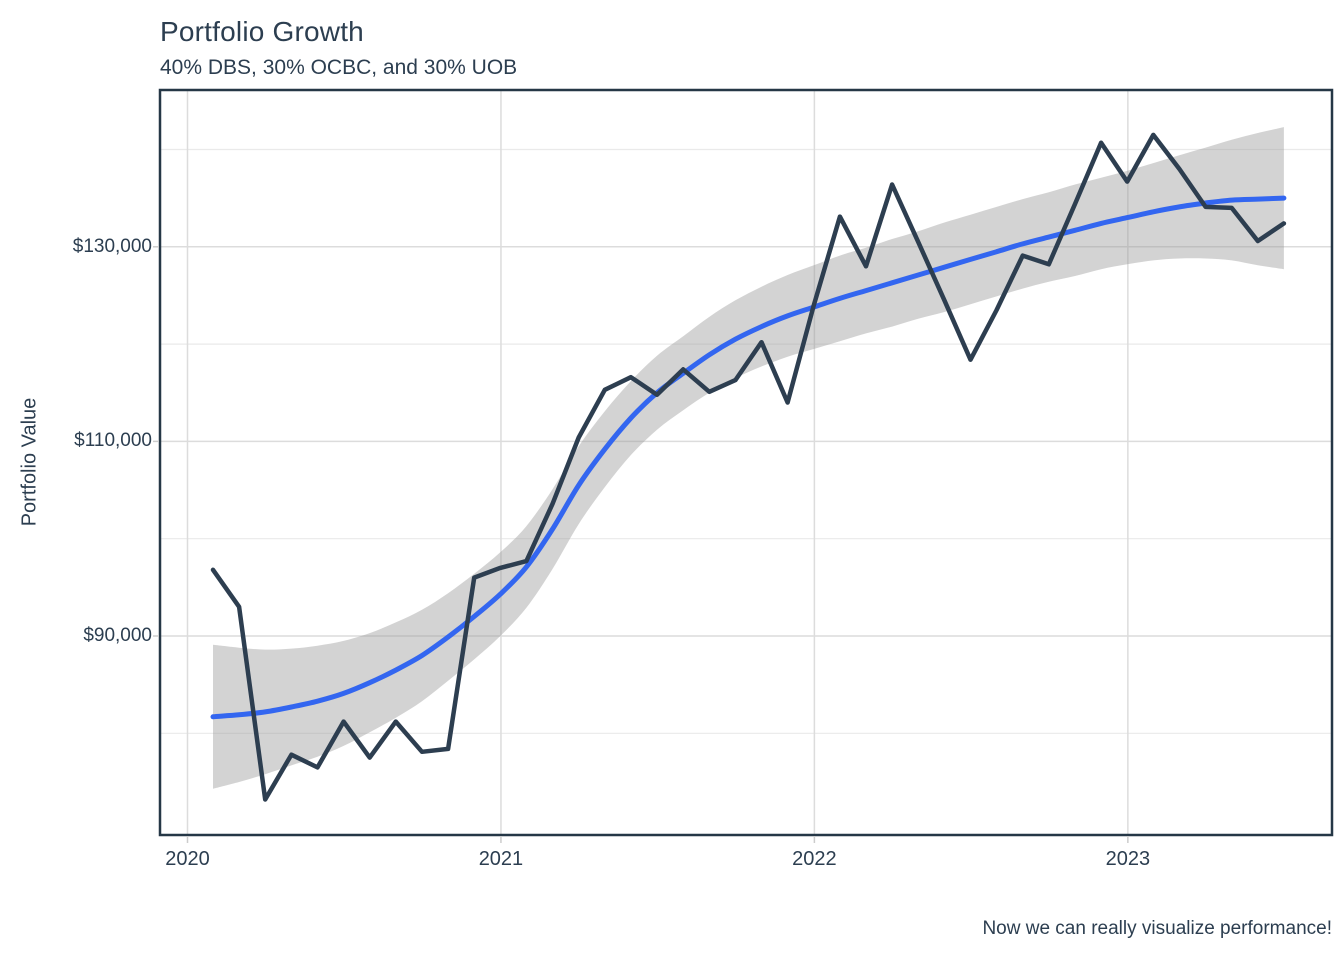  Describe the element at coordinates (112, 246) in the screenshot. I see `y-tick-label-130000: $130,000` at that location.